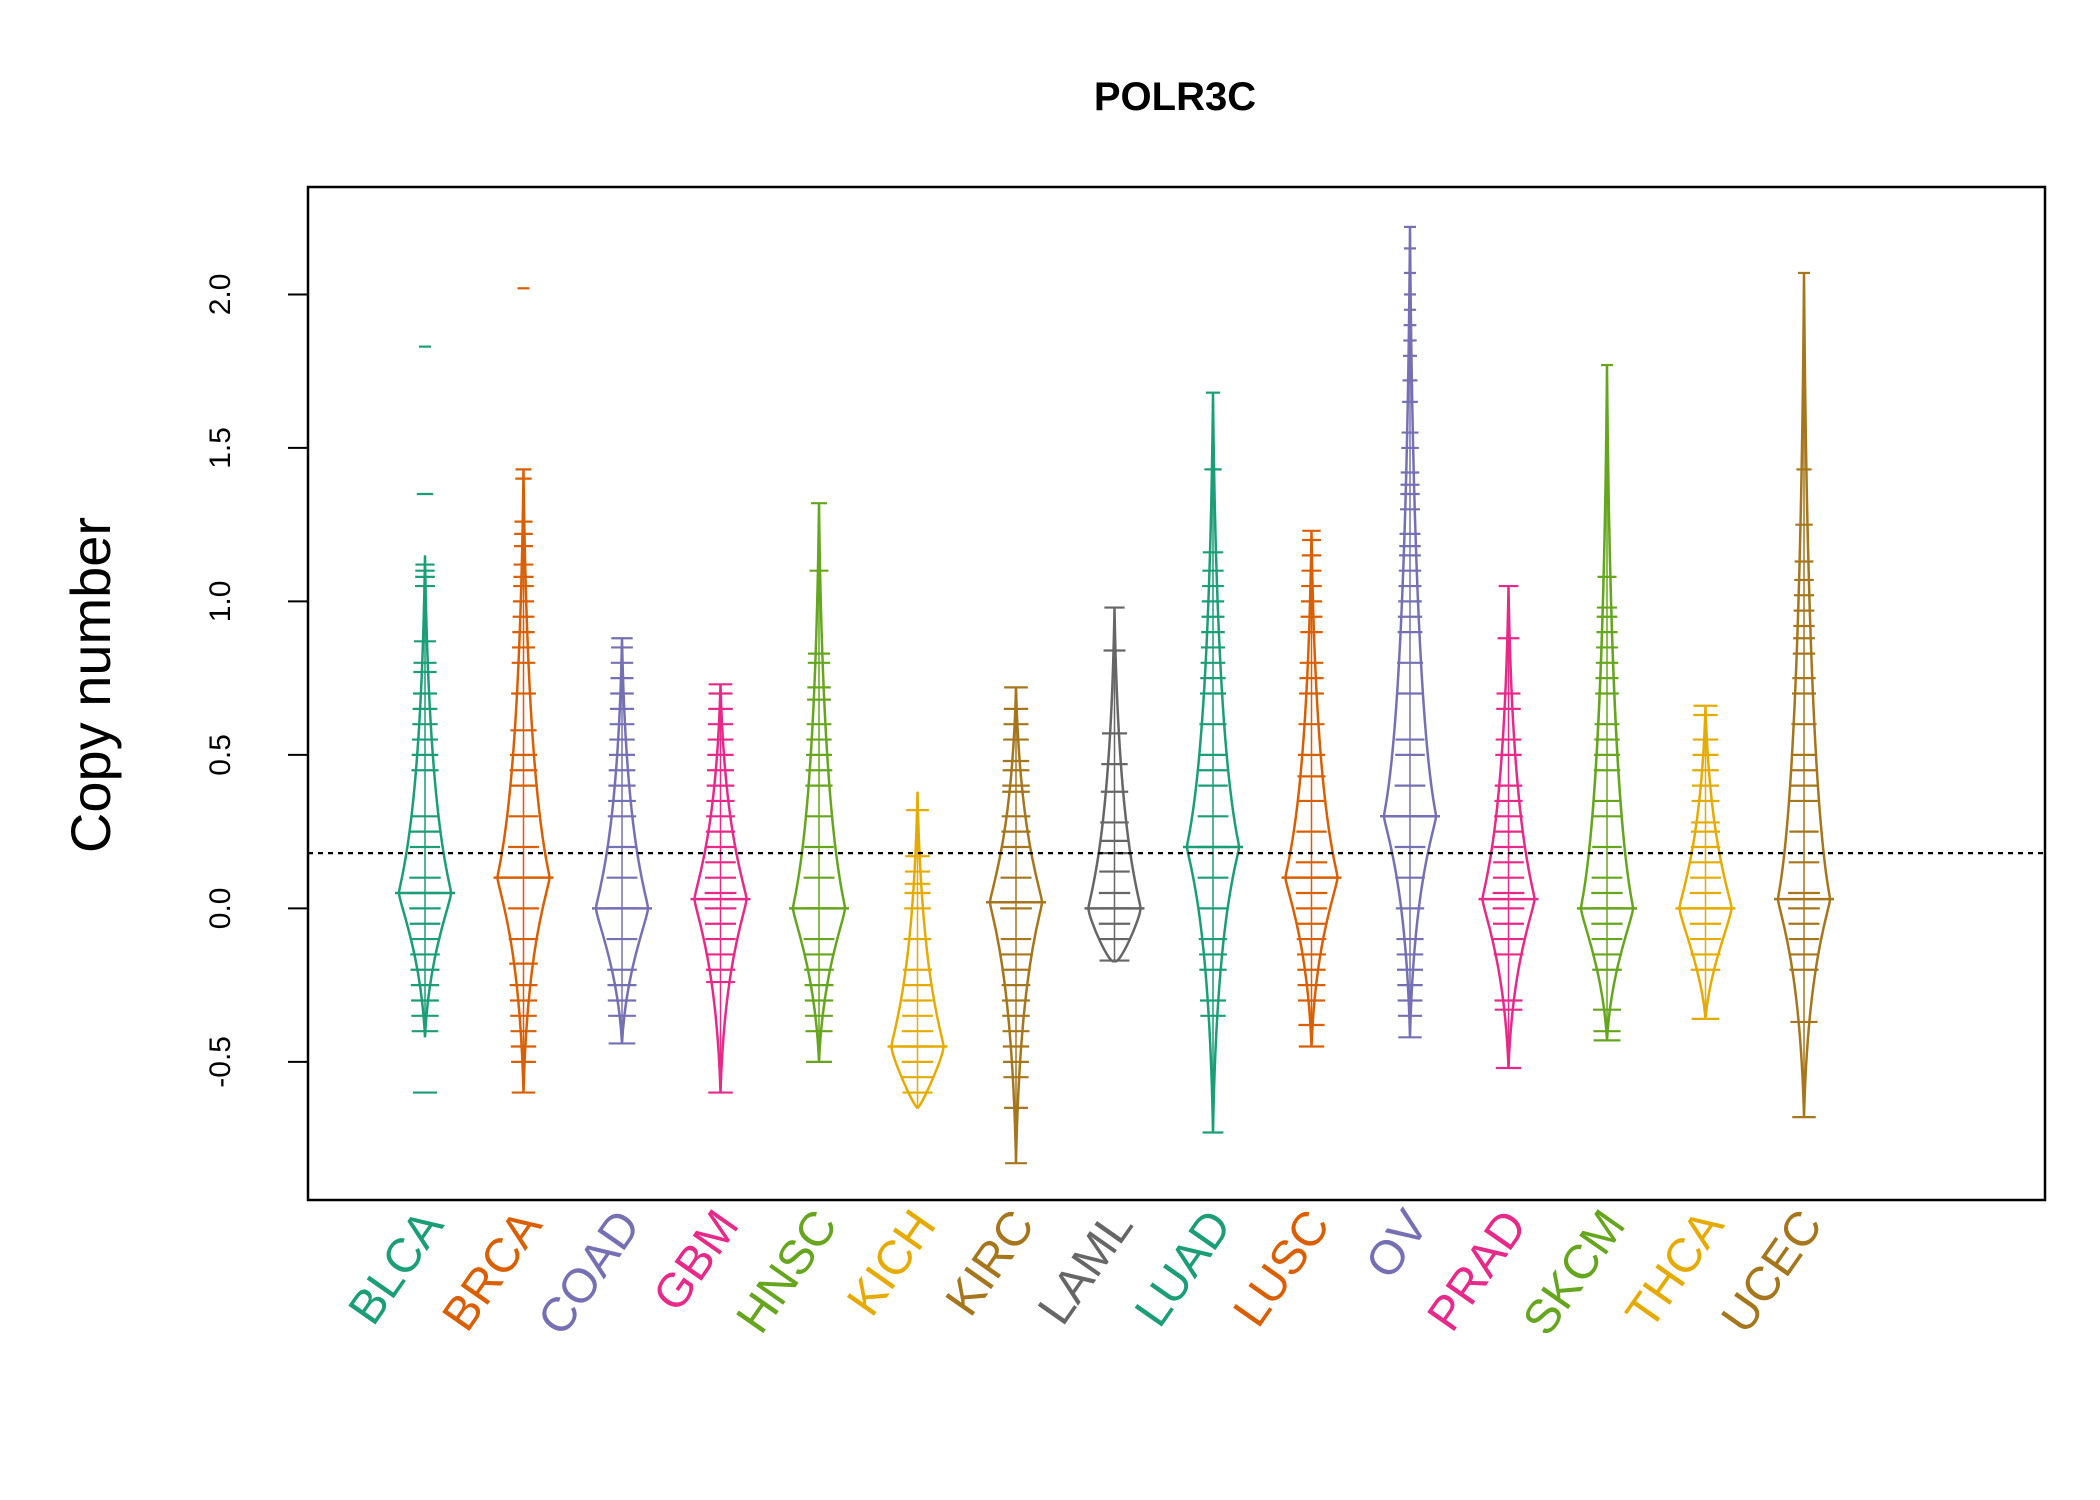 The width and height of the screenshot is (2100, 1500). I want to click on bean-laml, so click(1114, 784).